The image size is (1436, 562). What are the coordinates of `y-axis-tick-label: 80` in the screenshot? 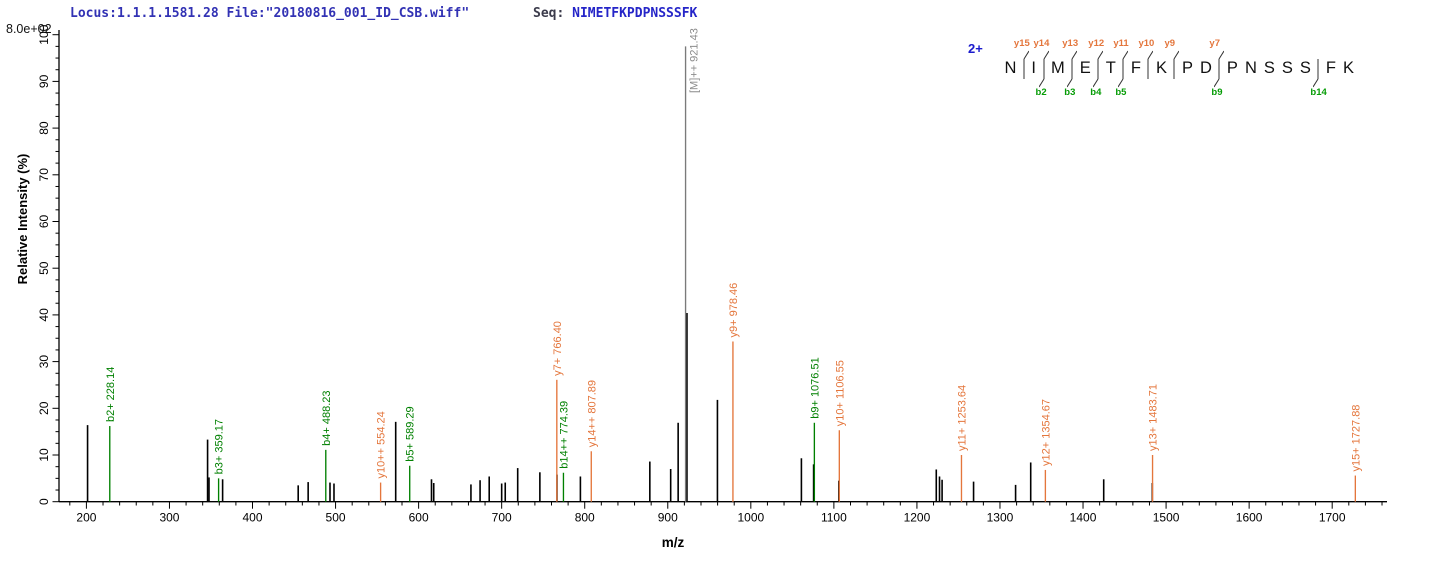 It's located at (44, 128).